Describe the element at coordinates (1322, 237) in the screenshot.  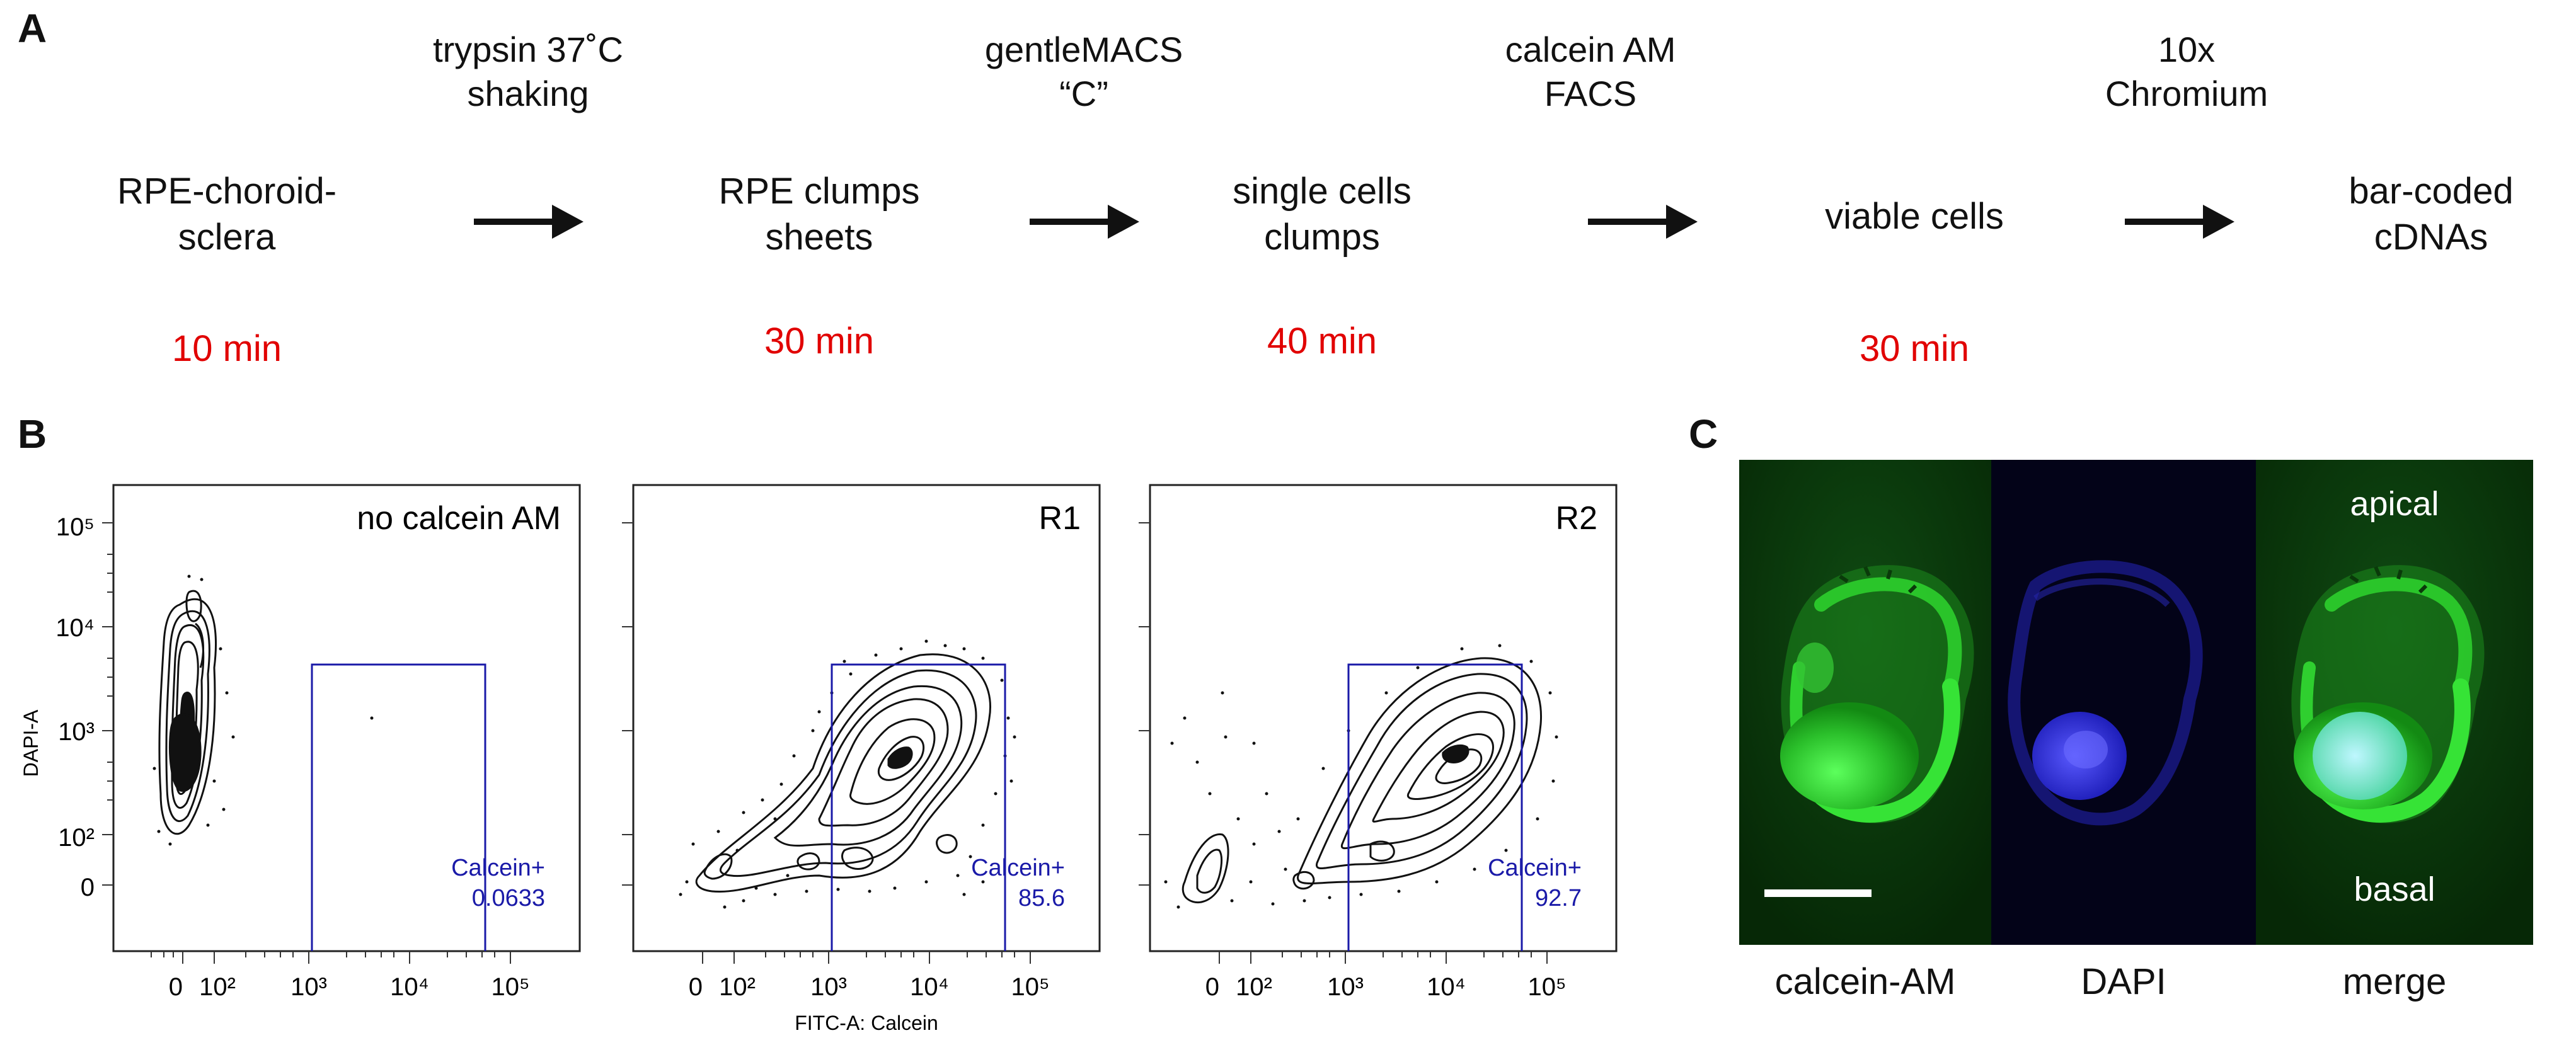
I see `step-line2: clumps` at that location.